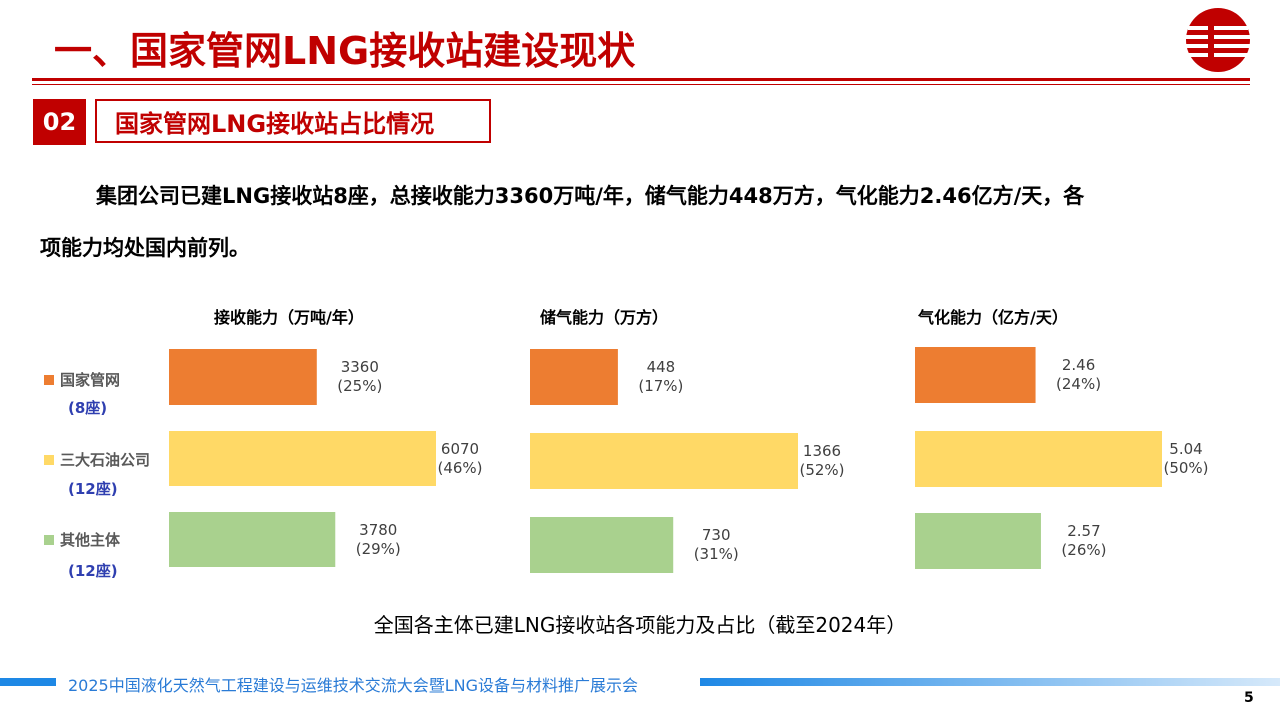 The height and width of the screenshot is (720, 1280). I want to click on percent-label: (29%), so click(378, 549).